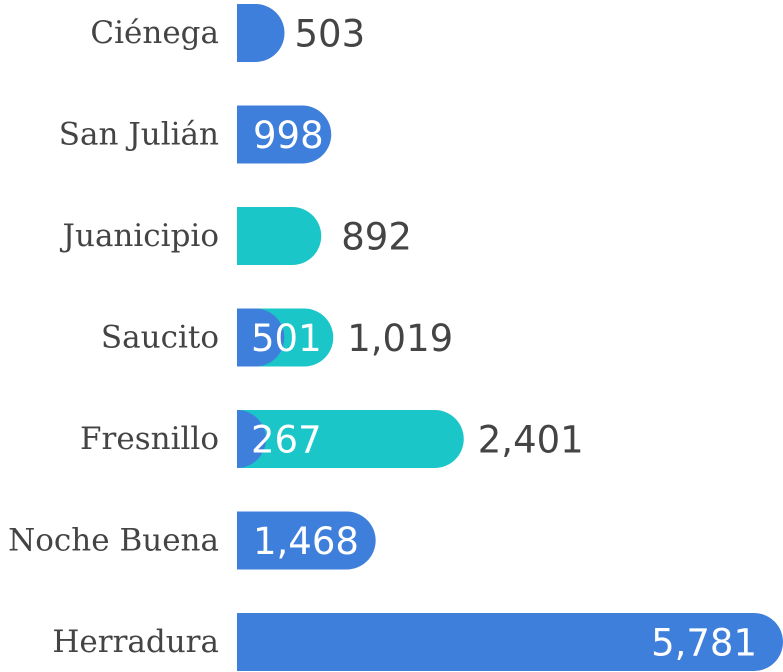 The image size is (783, 672). What do you see at coordinates (376, 237) in the screenshot?
I see `value-label: 892` at bounding box center [376, 237].